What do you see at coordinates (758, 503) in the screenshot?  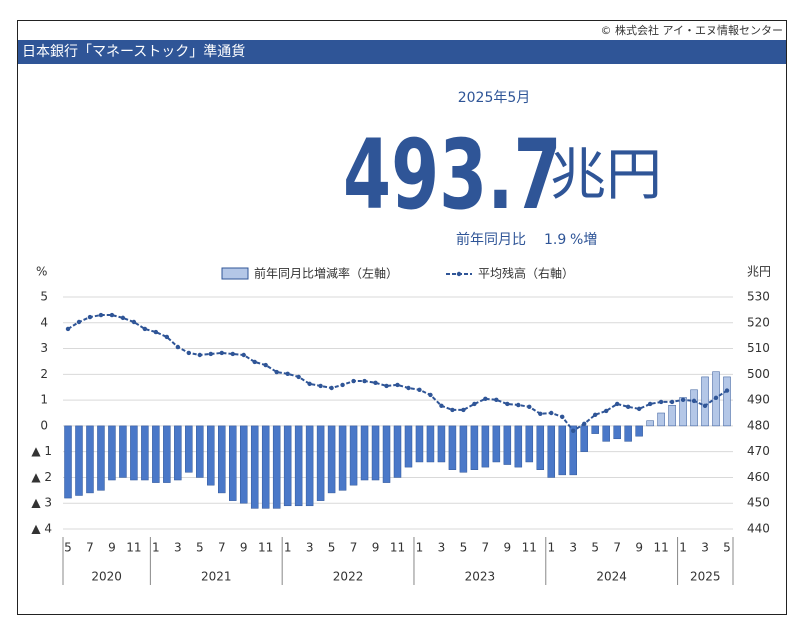 I see `y2-tick-label: 450` at bounding box center [758, 503].